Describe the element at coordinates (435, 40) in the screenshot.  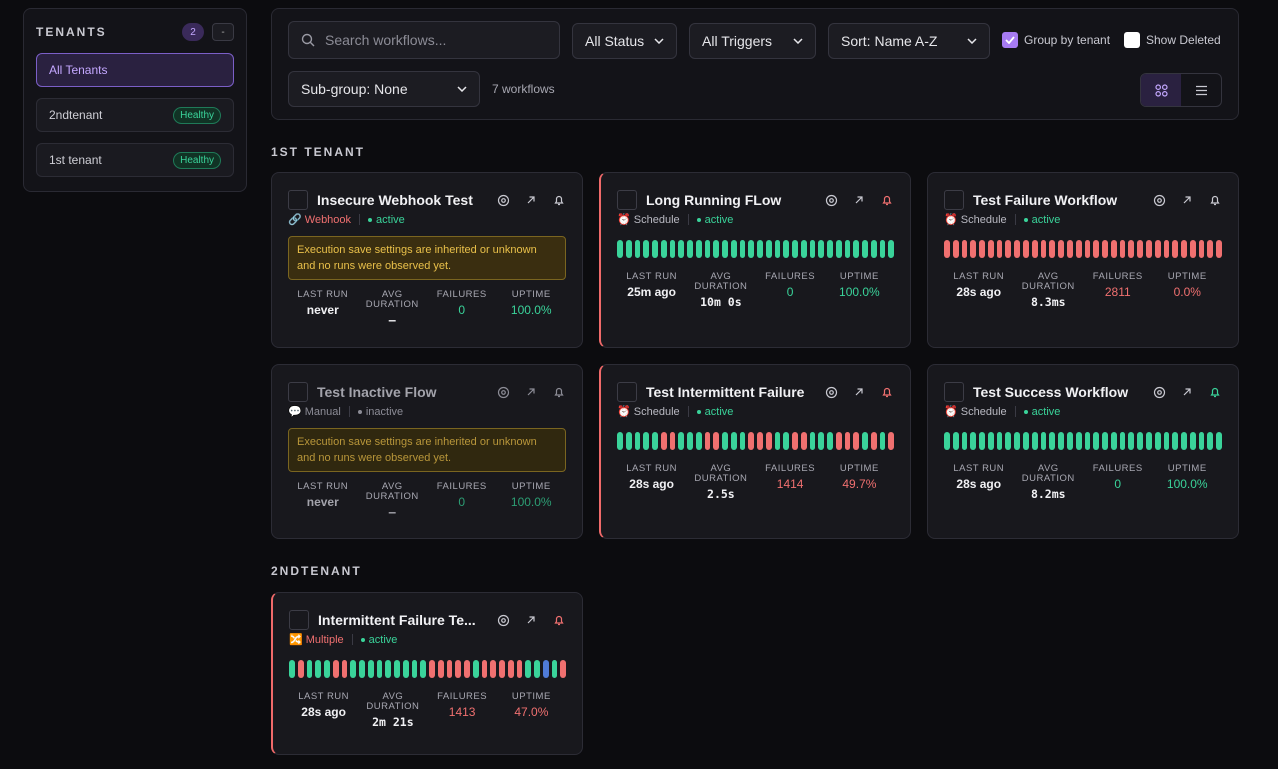
I see `search-input` at that location.